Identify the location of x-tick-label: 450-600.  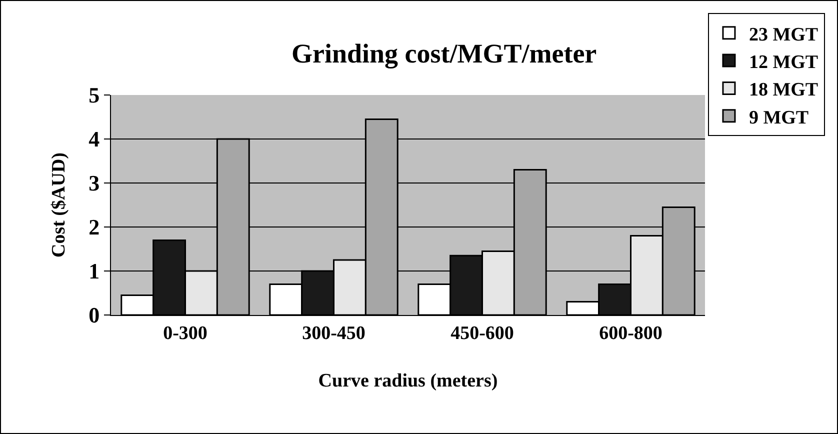
(482, 333).